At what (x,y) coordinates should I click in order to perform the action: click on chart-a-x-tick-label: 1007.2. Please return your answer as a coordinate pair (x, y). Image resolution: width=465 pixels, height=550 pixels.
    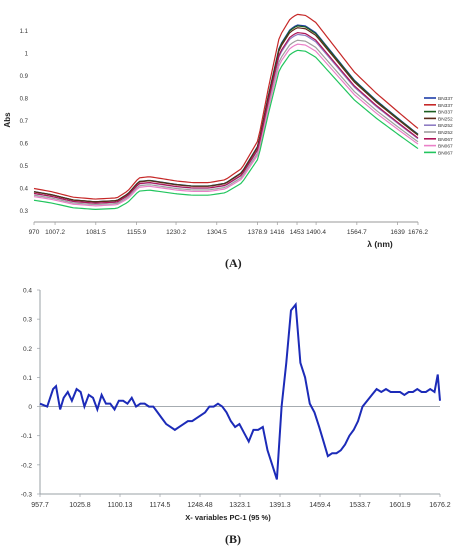
    Looking at the image, I should click on (55, 232).